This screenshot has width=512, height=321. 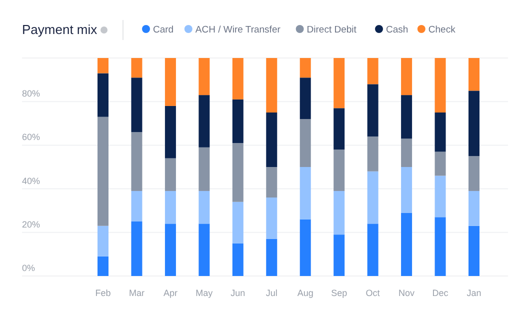 I want to click on x-tick-label: Feb, so click(x=103, y=293).